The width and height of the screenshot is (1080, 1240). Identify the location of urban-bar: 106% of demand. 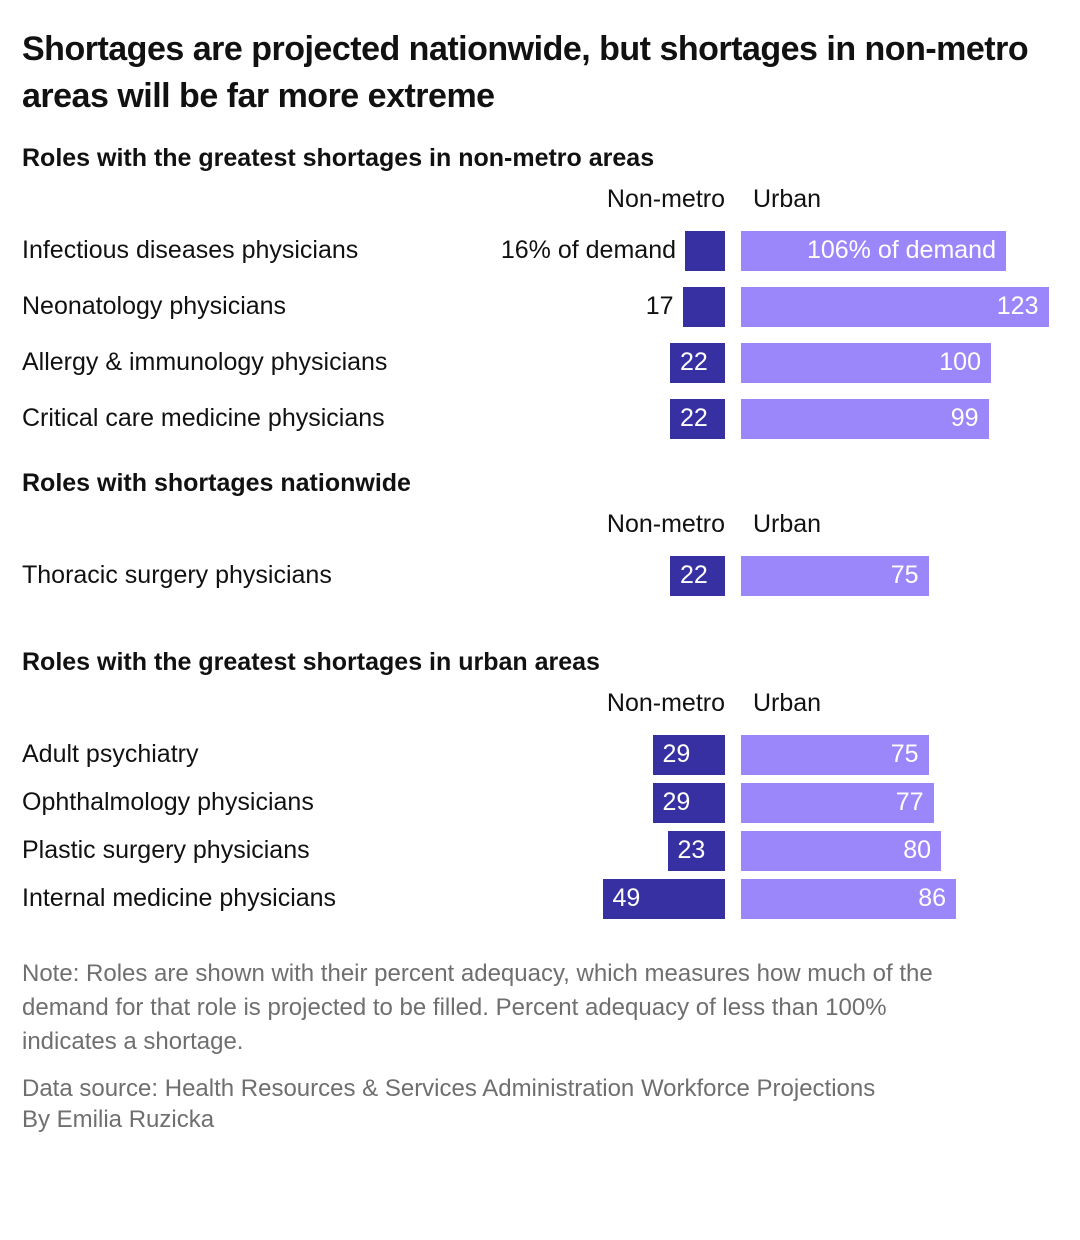
(873, 250).